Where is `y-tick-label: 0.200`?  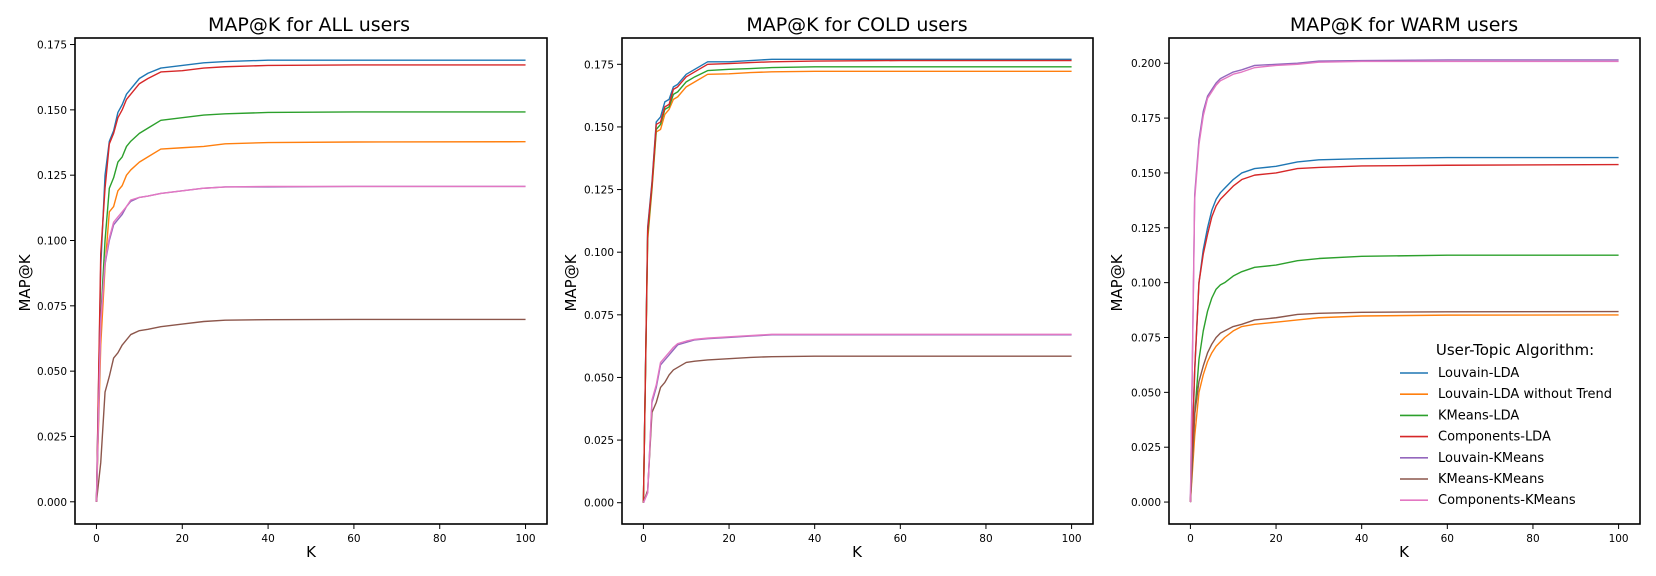 y-tick-label: 0.200 is located at coordinates (1146, 64).